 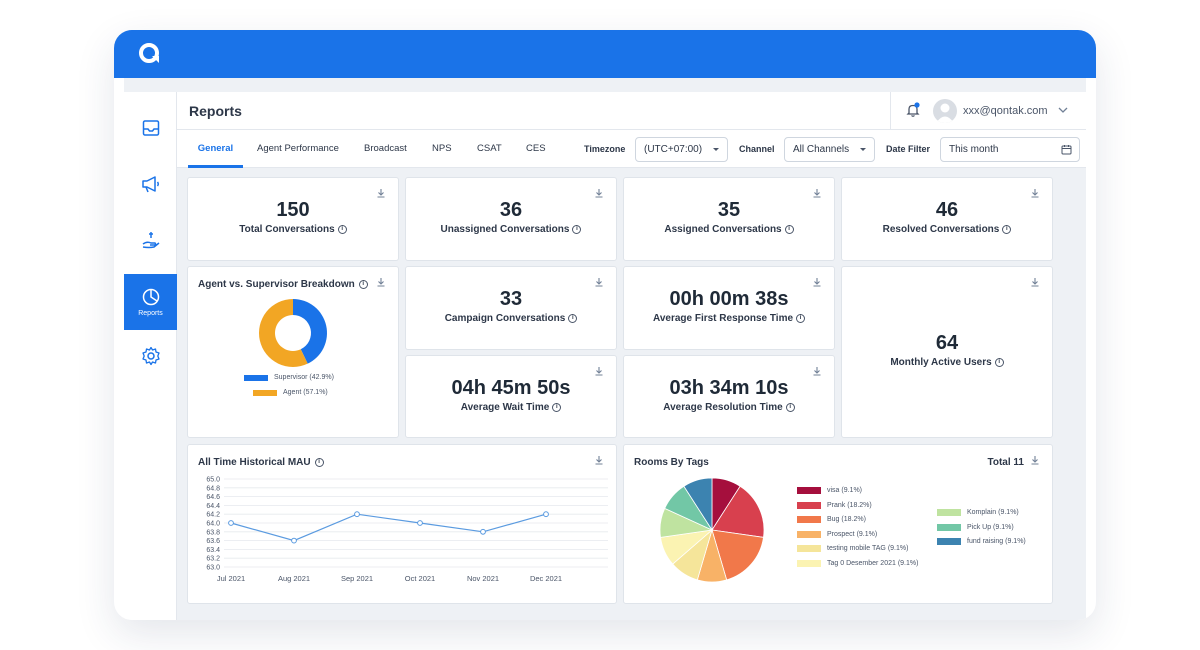 I want to click on legend-label: Tag 0 Desember 2021 (9.1%), so click(x=873, y=563).